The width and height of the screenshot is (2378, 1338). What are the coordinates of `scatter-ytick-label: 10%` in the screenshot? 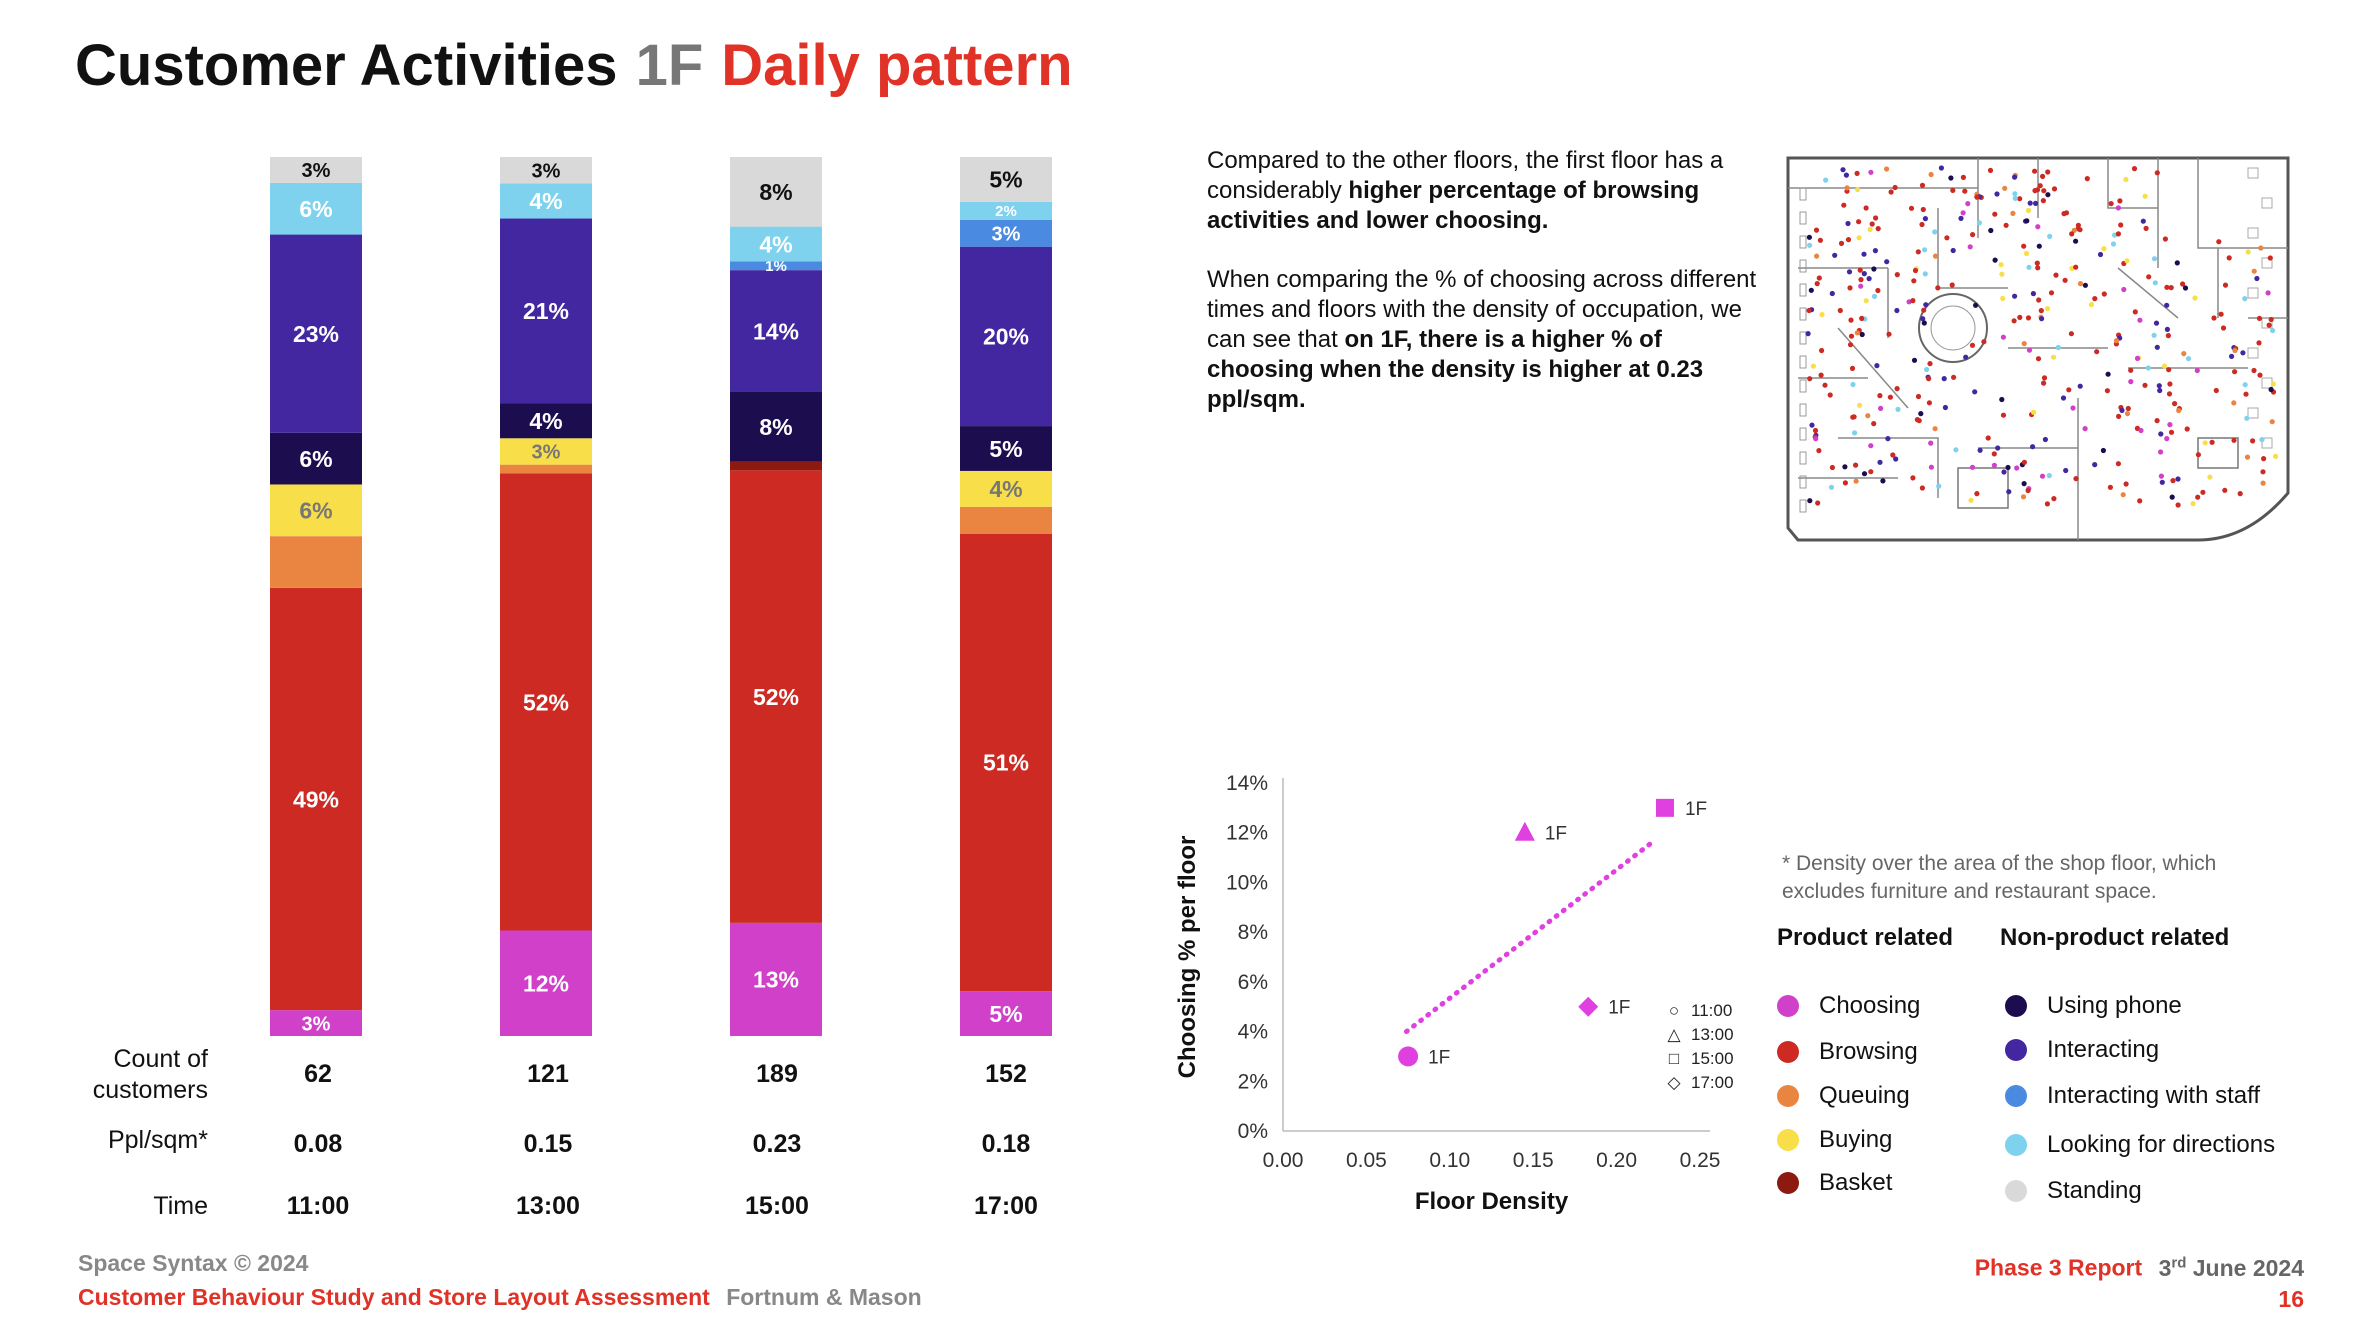 It's located at (1247, 882).